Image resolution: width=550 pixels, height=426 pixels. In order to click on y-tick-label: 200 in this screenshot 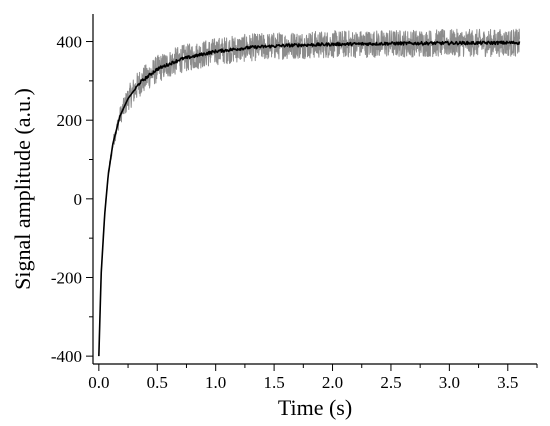, I will do `click(70, 120)`.